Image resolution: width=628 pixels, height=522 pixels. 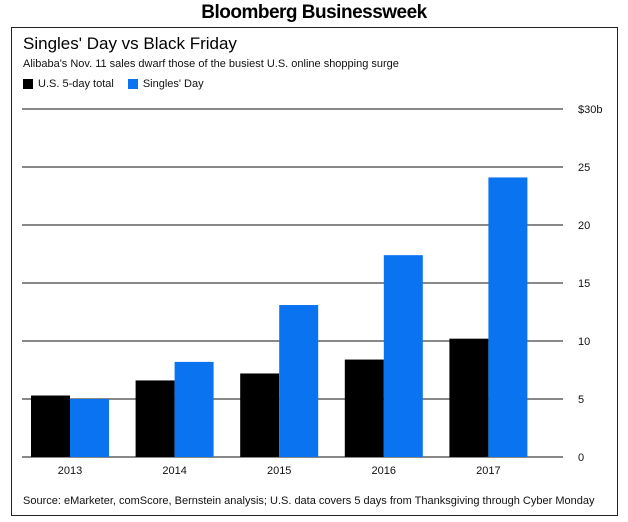 What do you see at coordinates (279, 471) in the screenshot?
I see `x-tick-label-2015: 2015` at bounding box center [279, 471].